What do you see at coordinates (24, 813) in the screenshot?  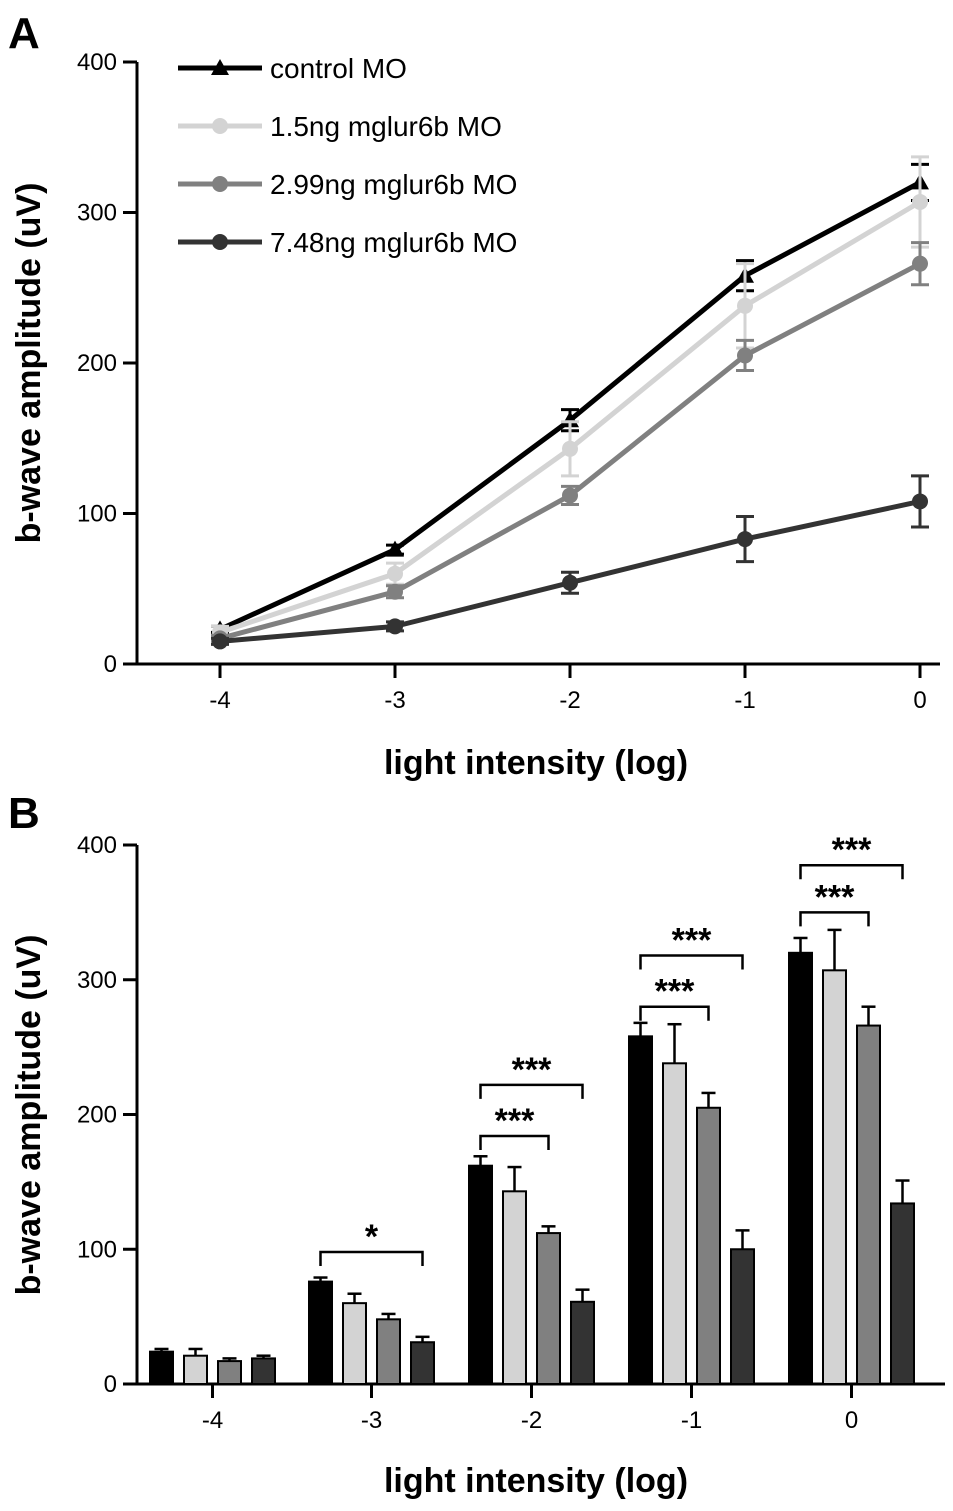 I see `panel-b-letter: B` at bounding box center [24, 813].